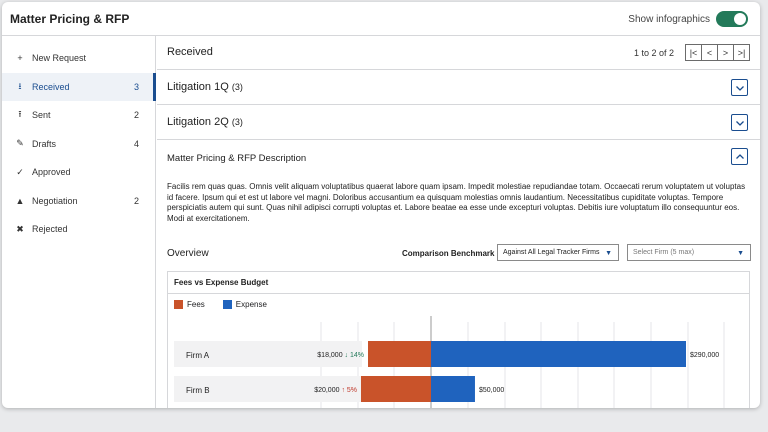 This screenshot has height=432, width=768. What do you see at coordinates (78, 229) in the screenshot?
I see `sidebar-item-rejected: ✖ Rejected` at bounding box center [78, 229].